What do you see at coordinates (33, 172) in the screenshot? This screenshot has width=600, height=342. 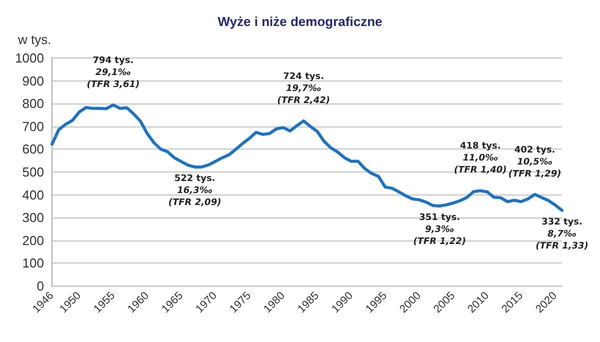 I see `y-tick-label: 500` at bounding box center [33, 172].